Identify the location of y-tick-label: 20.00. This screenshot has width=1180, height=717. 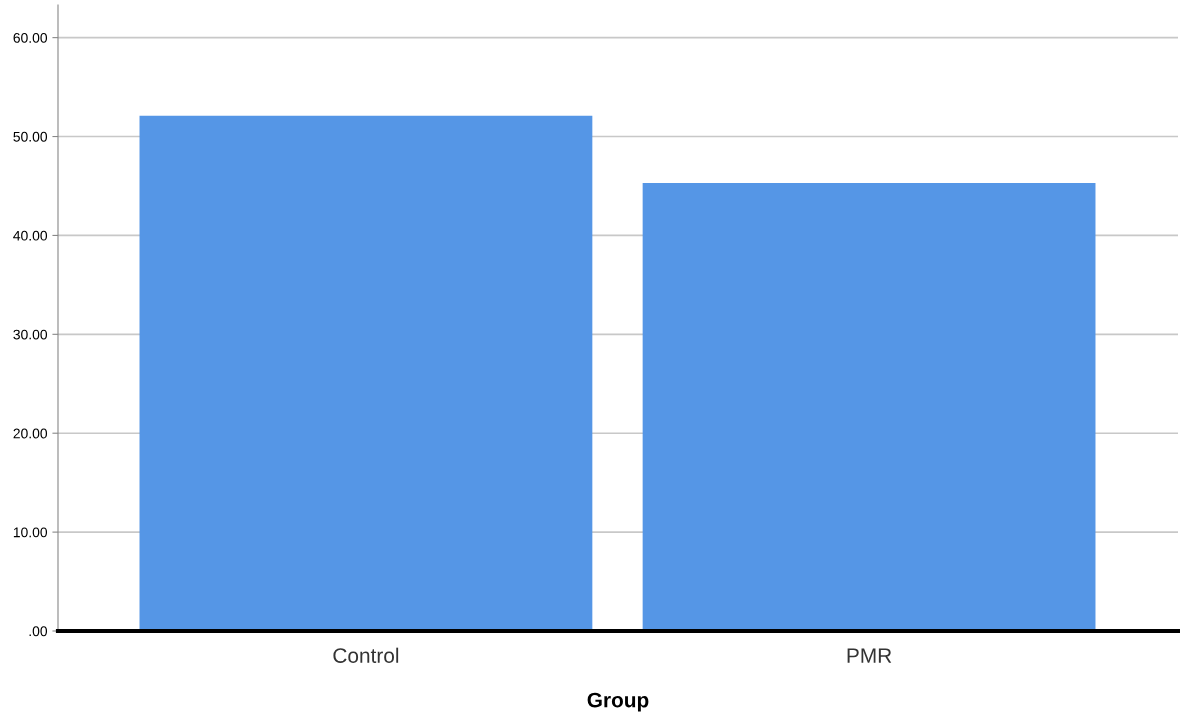
(30, 433).